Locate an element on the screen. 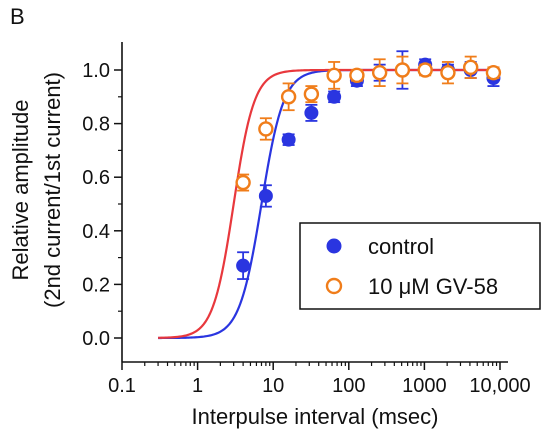  x-tick-label: 1000 is located at coordinates (424, 386).